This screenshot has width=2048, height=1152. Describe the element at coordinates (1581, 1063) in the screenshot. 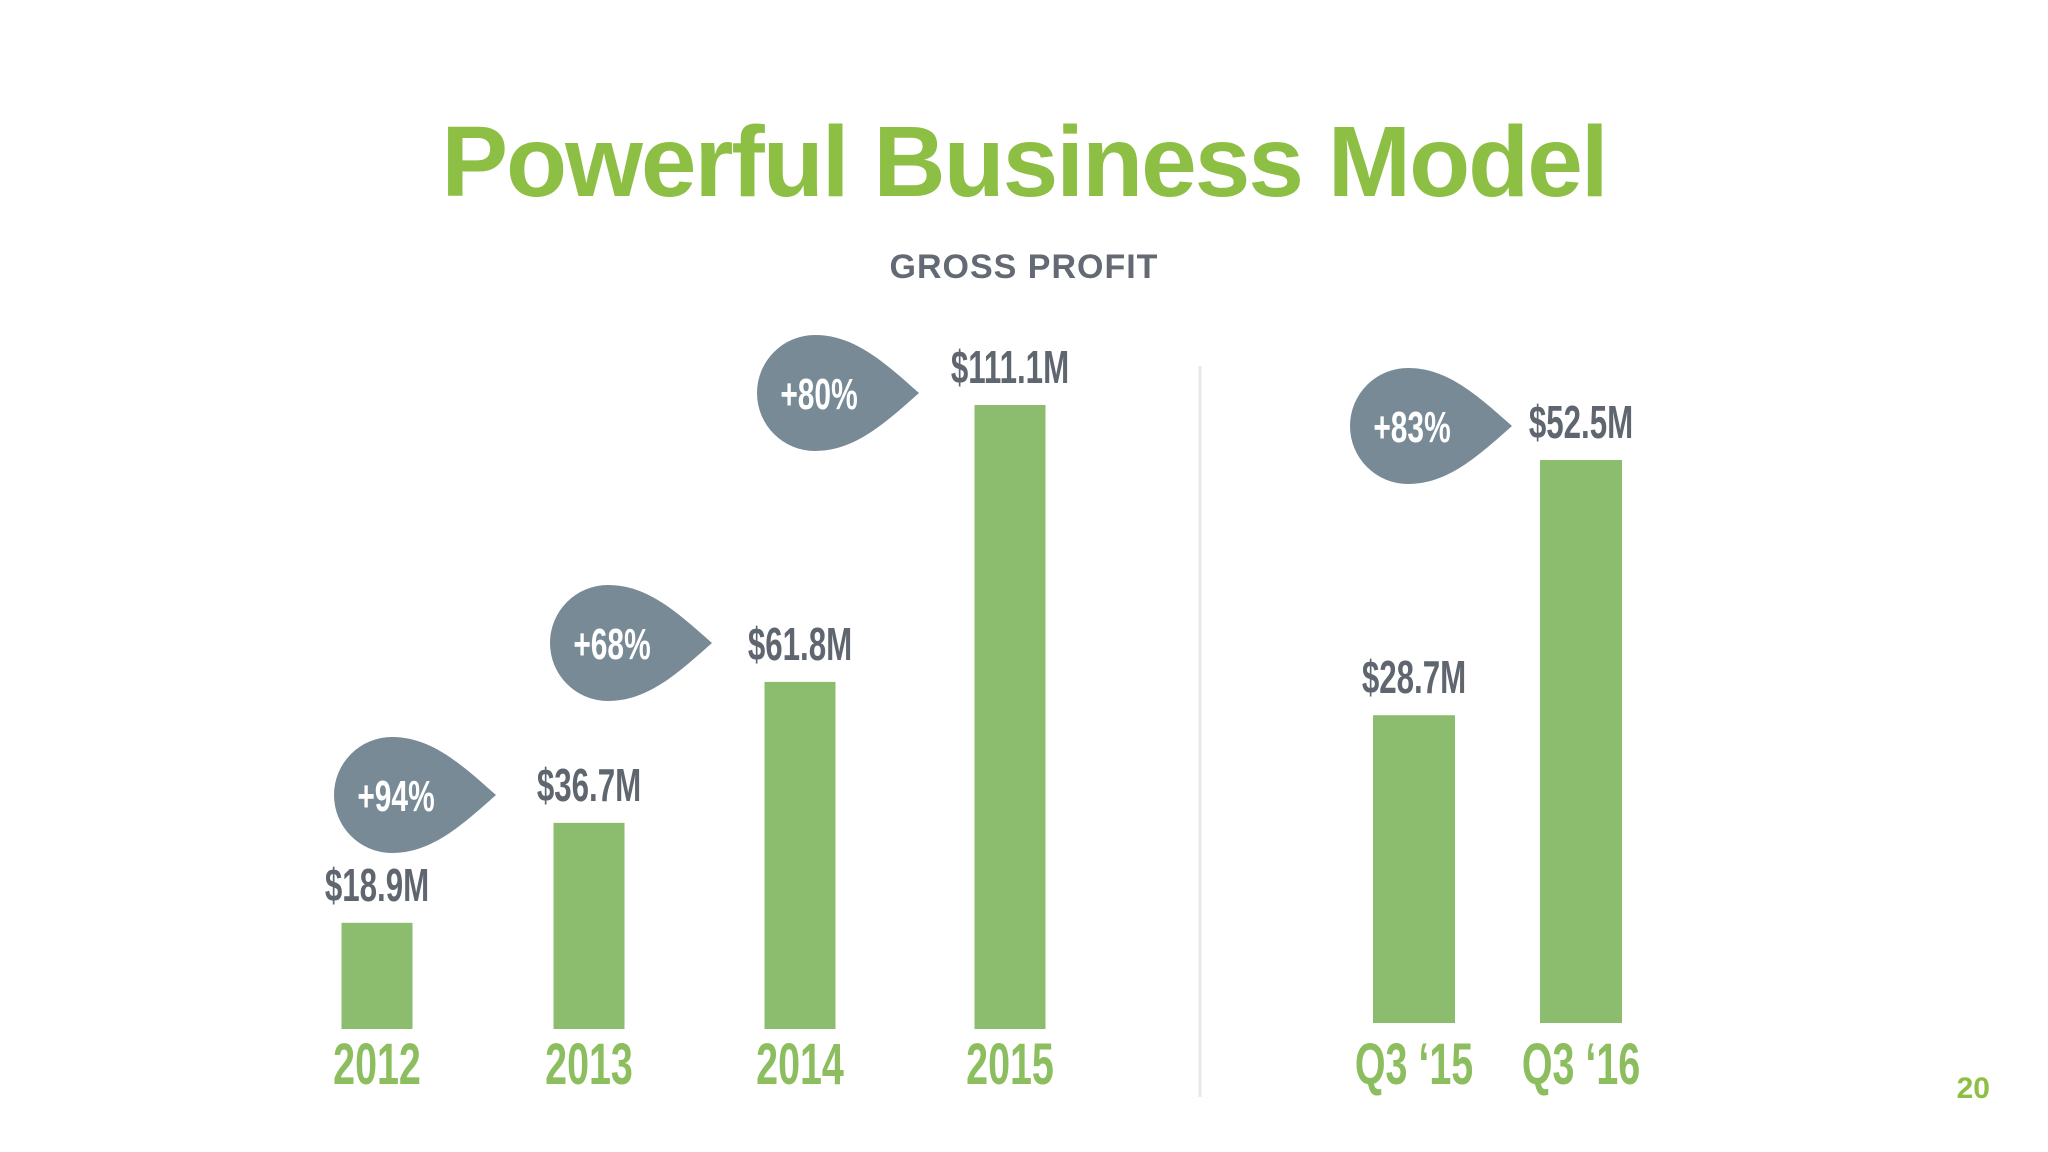

I see `category-label: Q3 ‘16` at that location.